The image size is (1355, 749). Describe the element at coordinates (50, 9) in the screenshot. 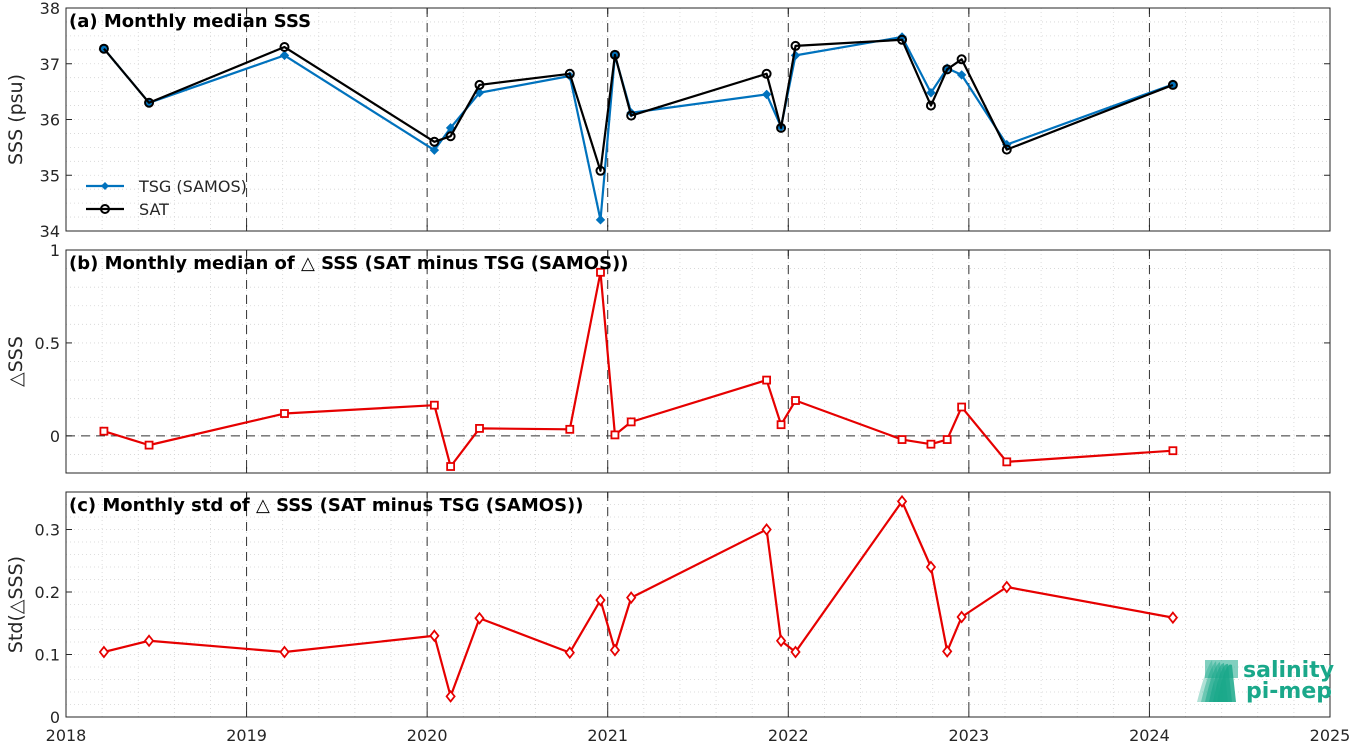

I see `y-tick-label: 38` at that location.